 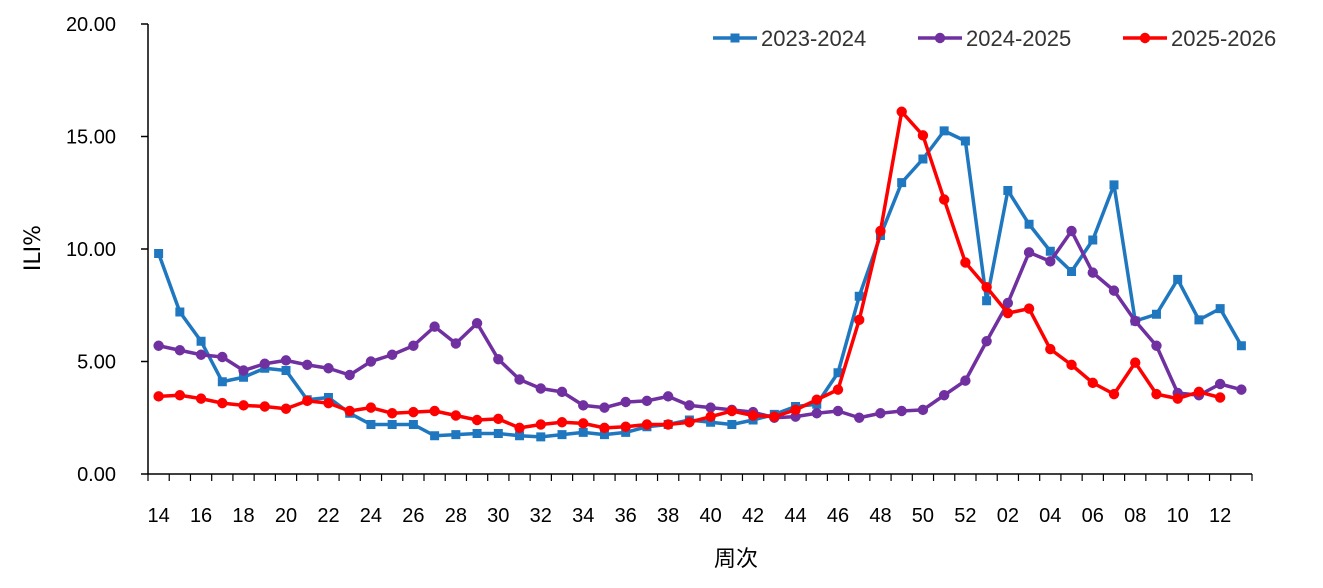 I want to click on x-tick-label: 14, so click(x=158, y=516).